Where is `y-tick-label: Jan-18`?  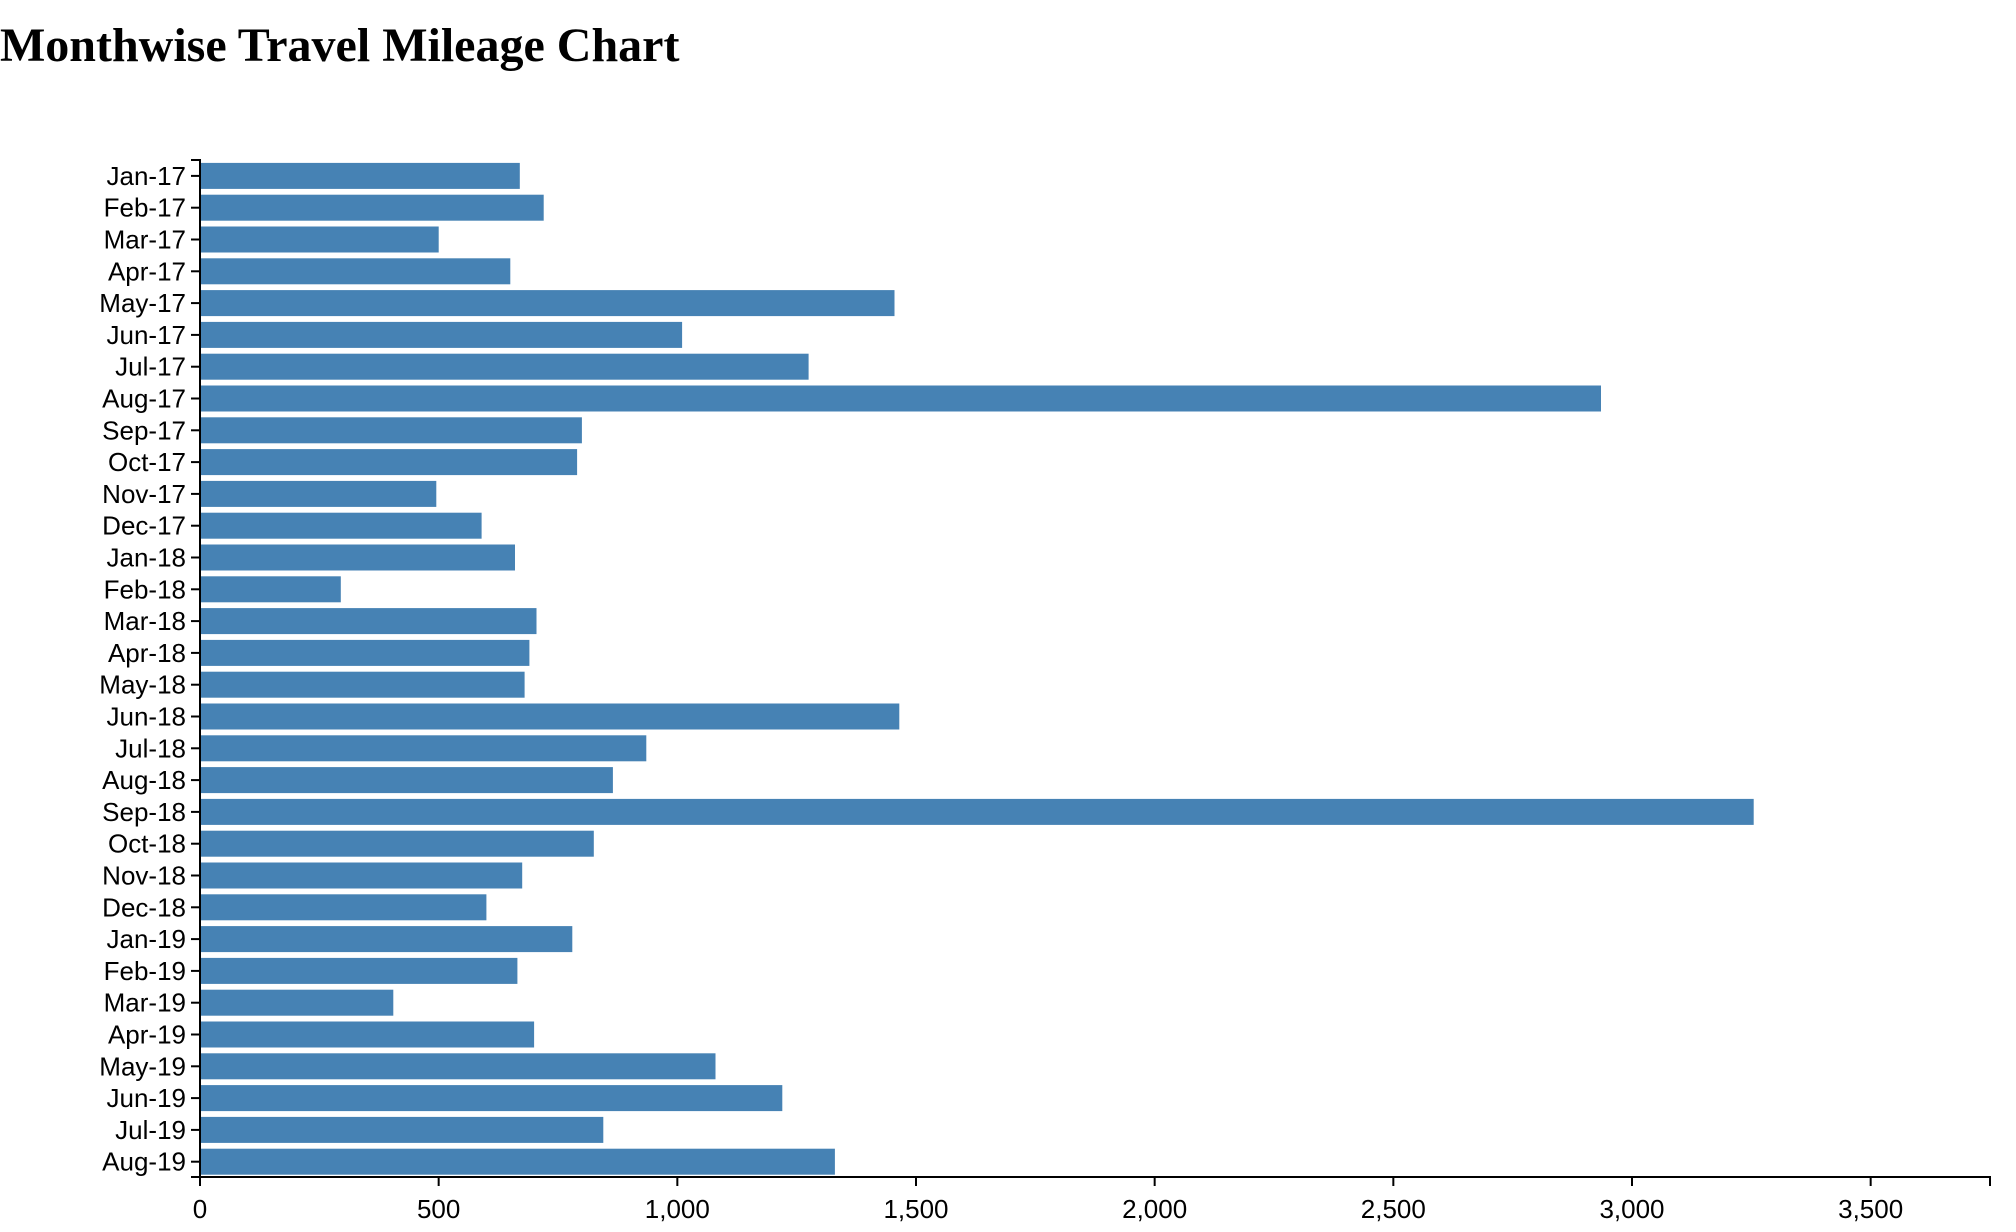 y-tick-label: Jan-18 is located at coordinates (147, 558).